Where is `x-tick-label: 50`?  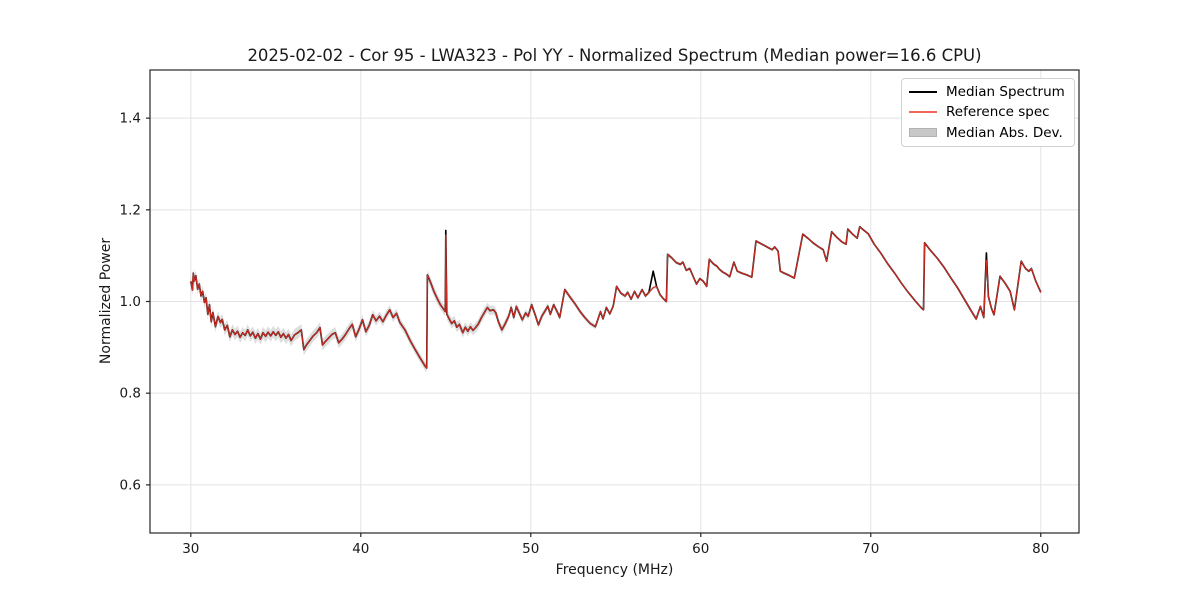
x-tick-label: 50 is located at coordinates (530, 549).